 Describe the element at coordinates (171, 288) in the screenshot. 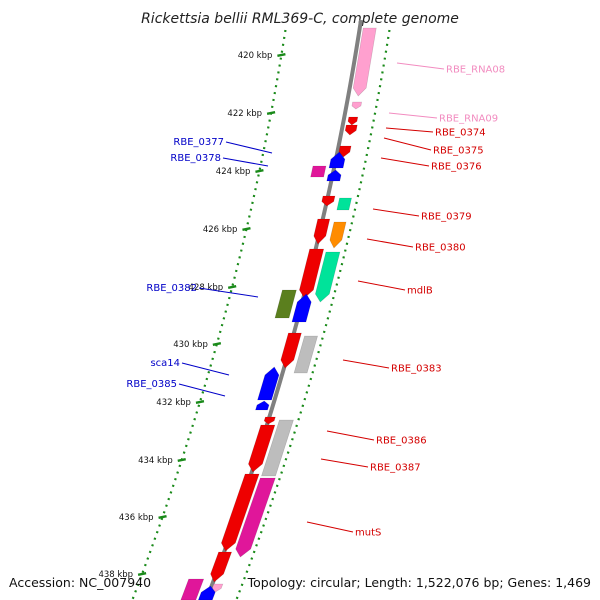

I see `gene-label: RBE_0382` at that location.